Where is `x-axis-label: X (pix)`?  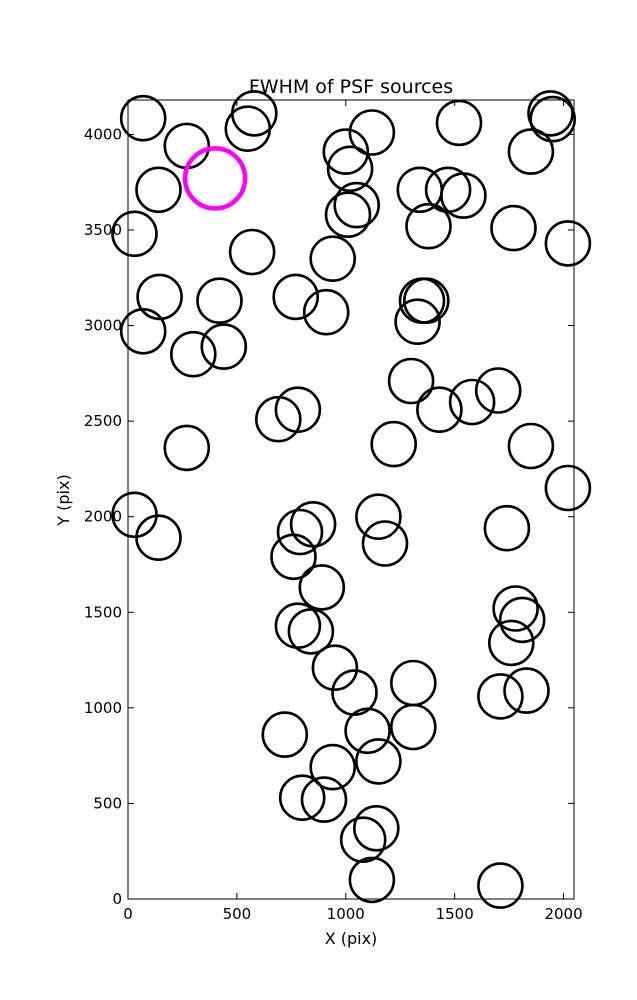 x-axis-label: X (pix) is located at coordinates (351, 938).